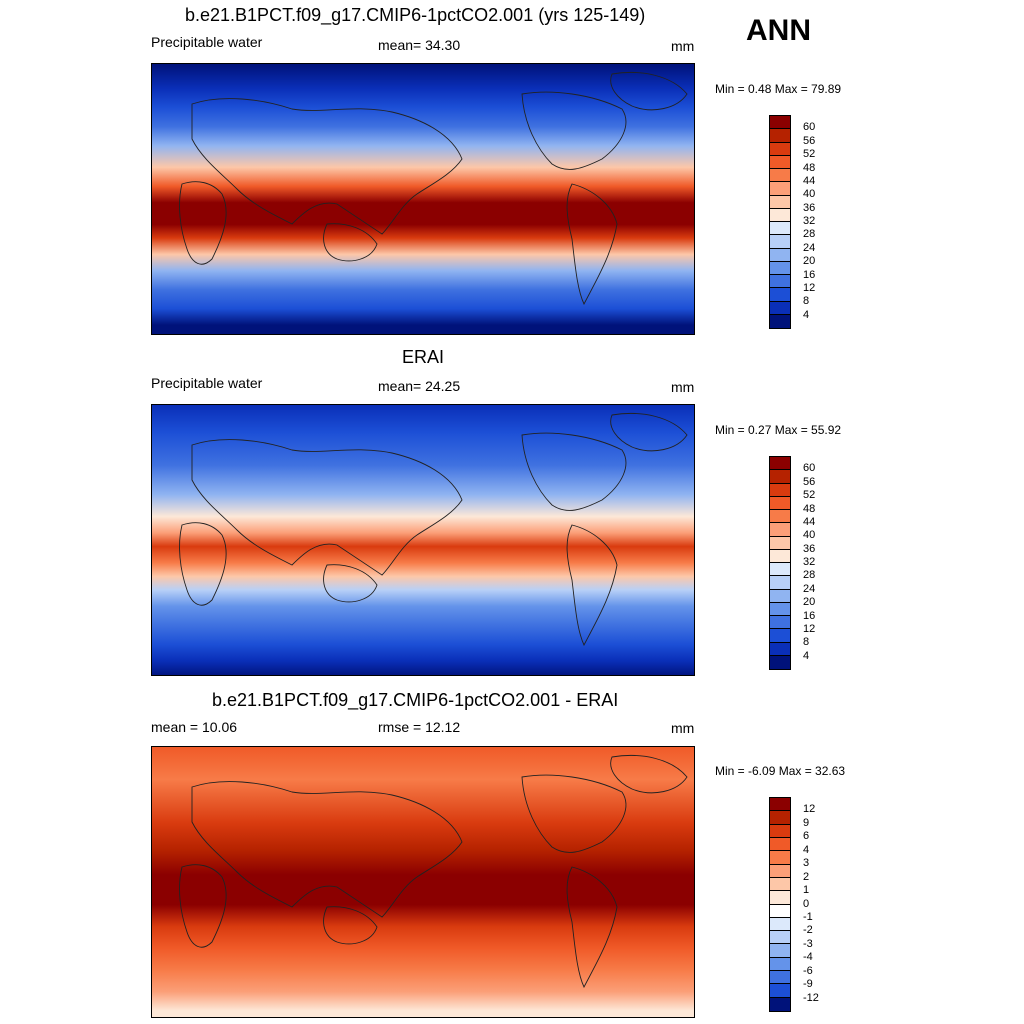  I want to click on panel2-map, so click(423, 540).